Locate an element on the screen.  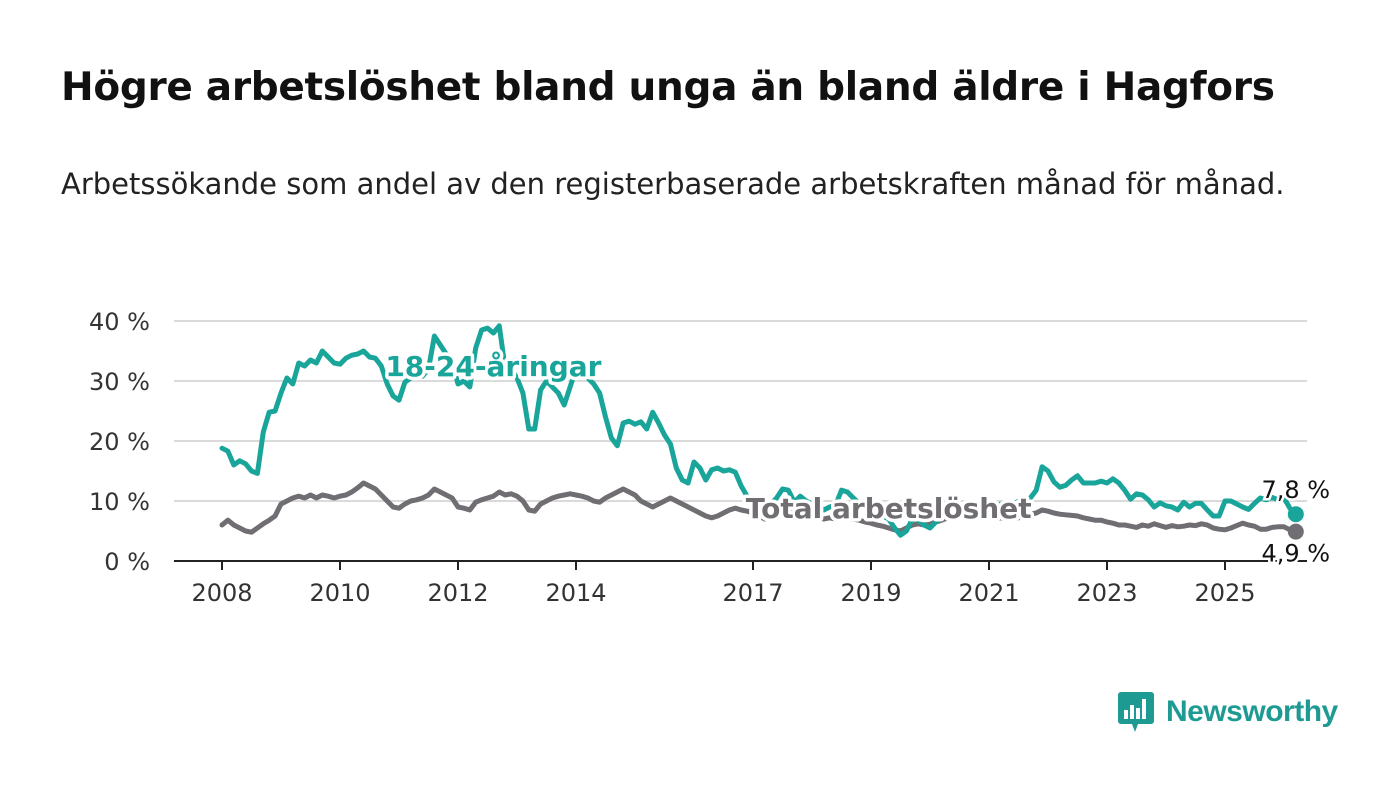
x-tick-label: 2023 is located at coordinates (1106, 593).